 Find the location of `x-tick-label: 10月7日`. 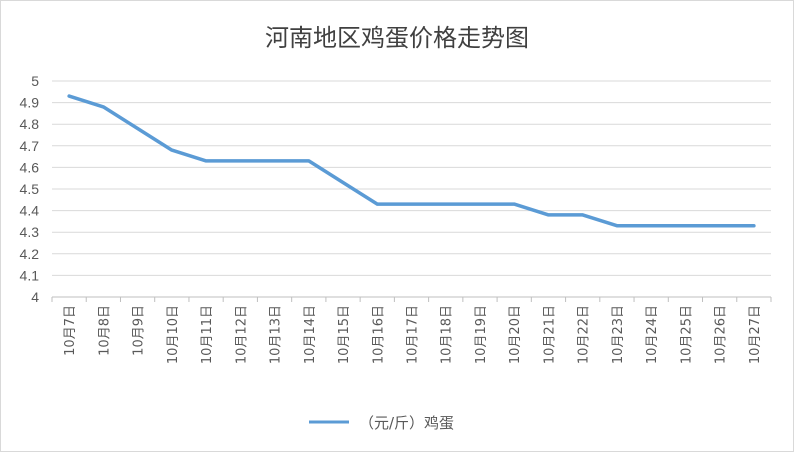

x-tick-label: 10月7日 is located at coordinates (70, 330).